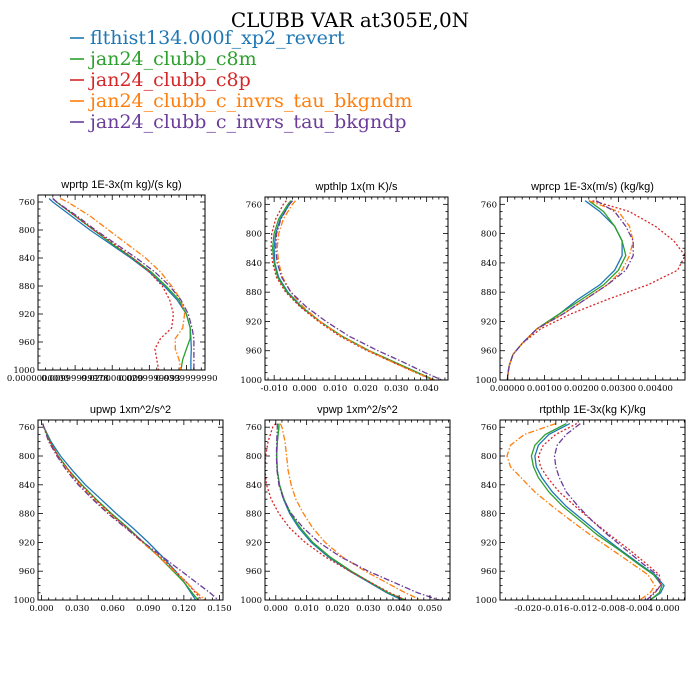 The height and width of the screenshot is (700, 700). I want to click on xtick-label: 0.0000000000, so click(38, 379).